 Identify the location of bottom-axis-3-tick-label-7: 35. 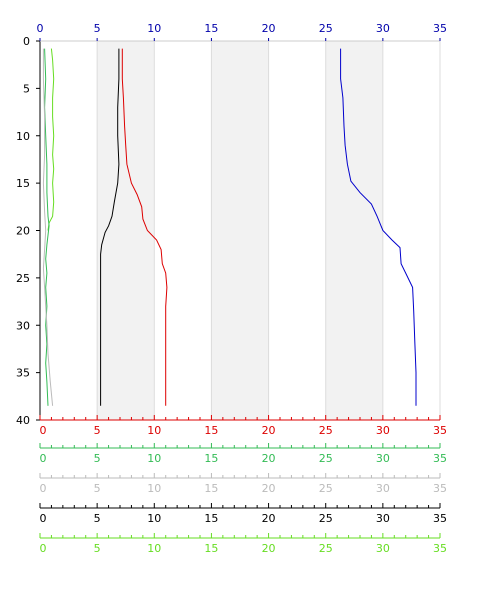
(440, 518).